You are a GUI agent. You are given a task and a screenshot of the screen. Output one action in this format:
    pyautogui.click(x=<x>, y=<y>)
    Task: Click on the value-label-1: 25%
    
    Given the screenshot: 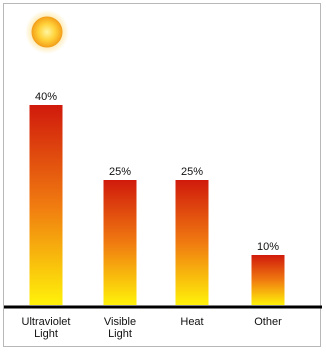 What is the action you would take?
    pyautogui.click(x=120, y=172)
    